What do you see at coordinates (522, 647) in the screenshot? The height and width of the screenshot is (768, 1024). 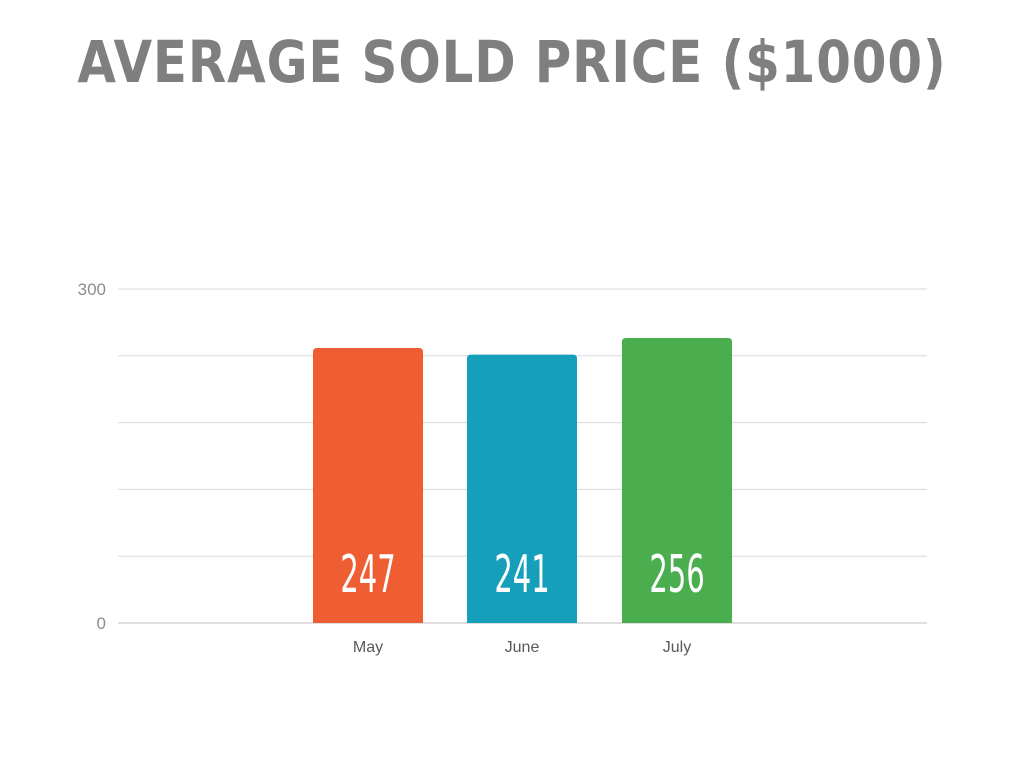 I see `category-label: June` at bounding box center [522, 647].